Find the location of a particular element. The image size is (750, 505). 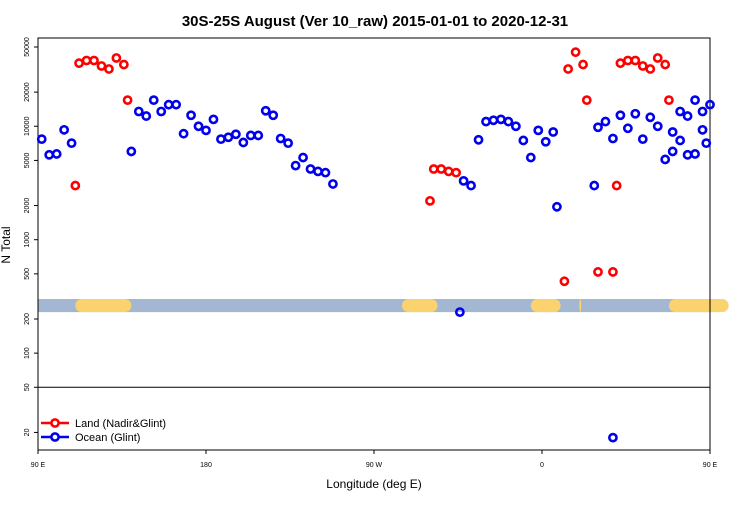

x-tick-label: 0 is located at coordinates (542, 465).